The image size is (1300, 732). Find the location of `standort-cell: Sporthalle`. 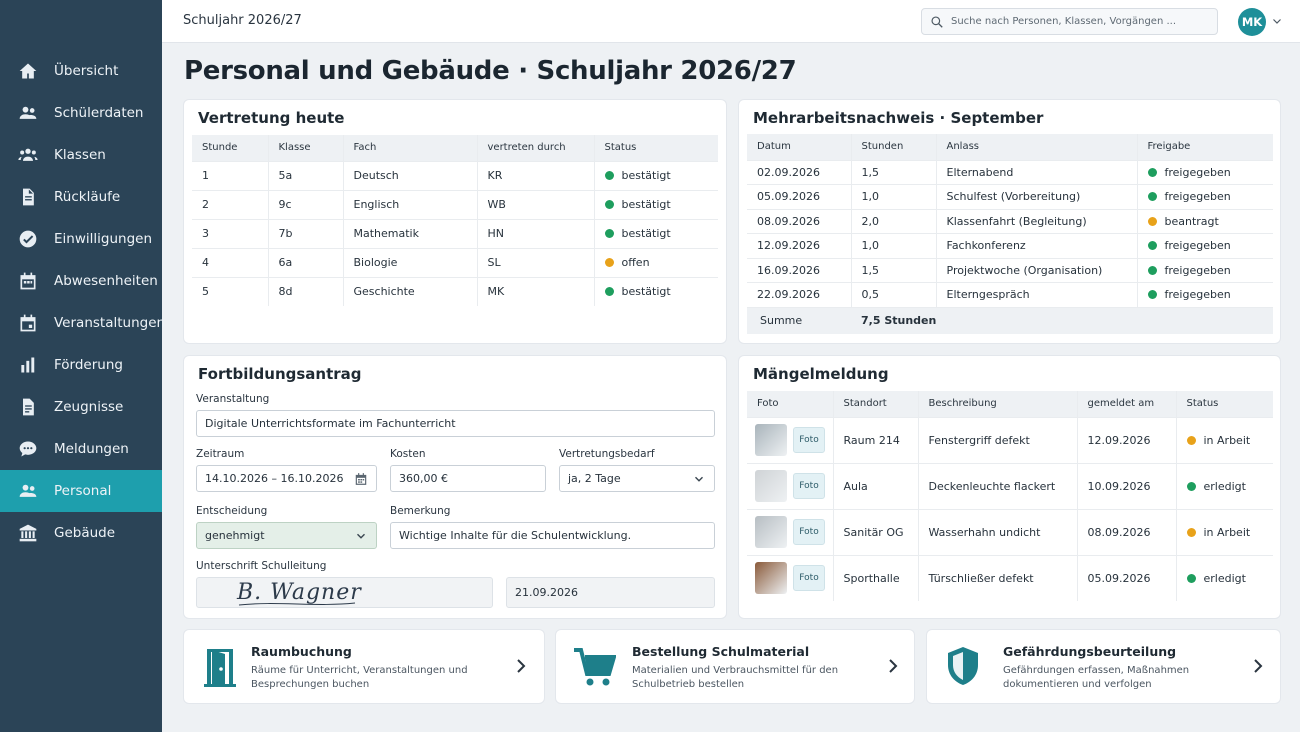

standort-cell: Sporthalle is located at coordinates (875, 577).